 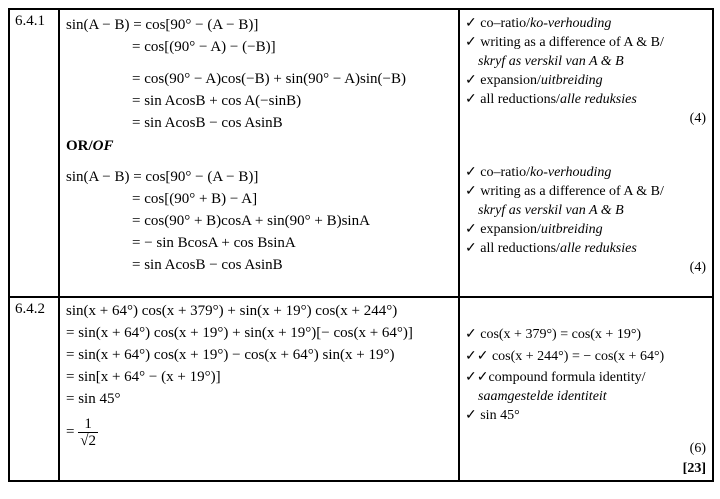 What do you see at coordinates (34, 153) in the screenshot?
I see `question-number: 6.4.1` at bounding box center [34, 153].